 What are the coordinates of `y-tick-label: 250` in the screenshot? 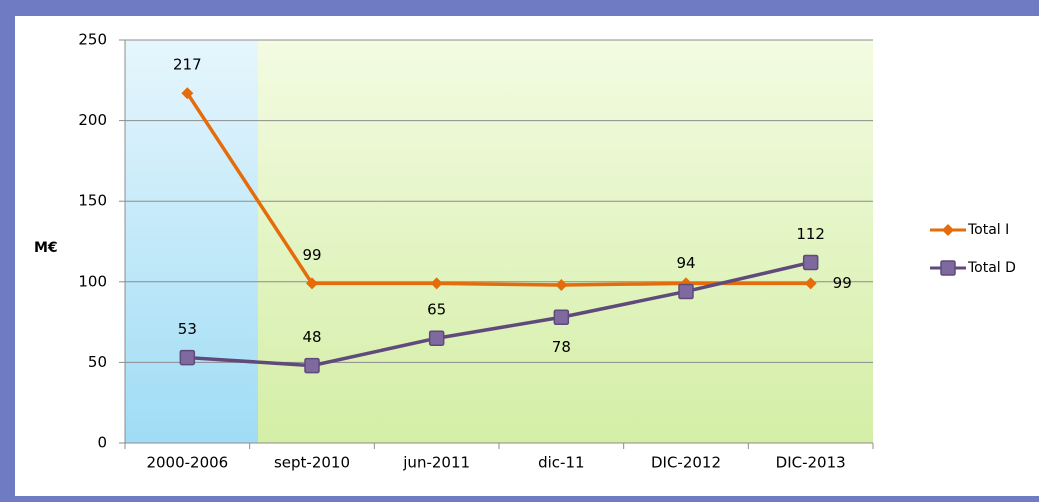 It's located at (92, 40).